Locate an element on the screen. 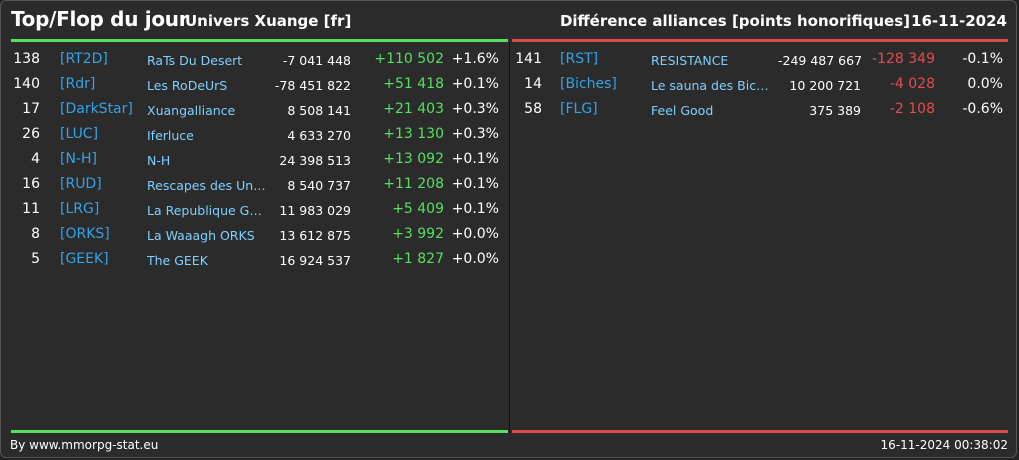  percent-cell: 0.0% is located at coordinates (985, 84).